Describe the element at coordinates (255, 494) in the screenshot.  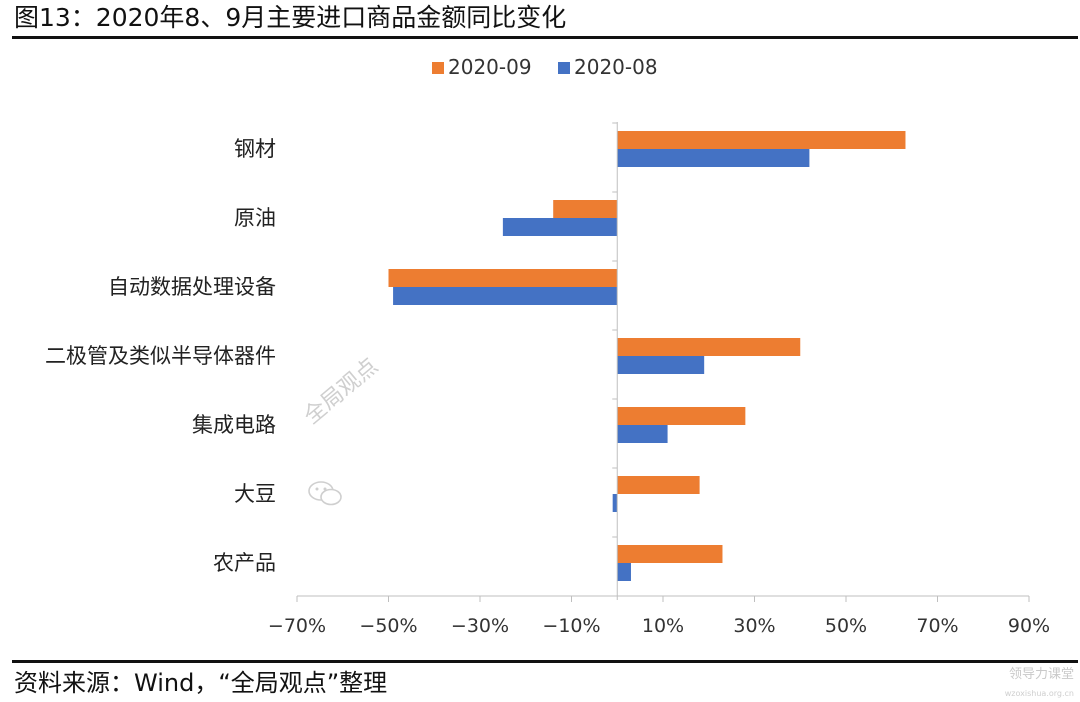
I see `category-label-5: 大豆` at that location.